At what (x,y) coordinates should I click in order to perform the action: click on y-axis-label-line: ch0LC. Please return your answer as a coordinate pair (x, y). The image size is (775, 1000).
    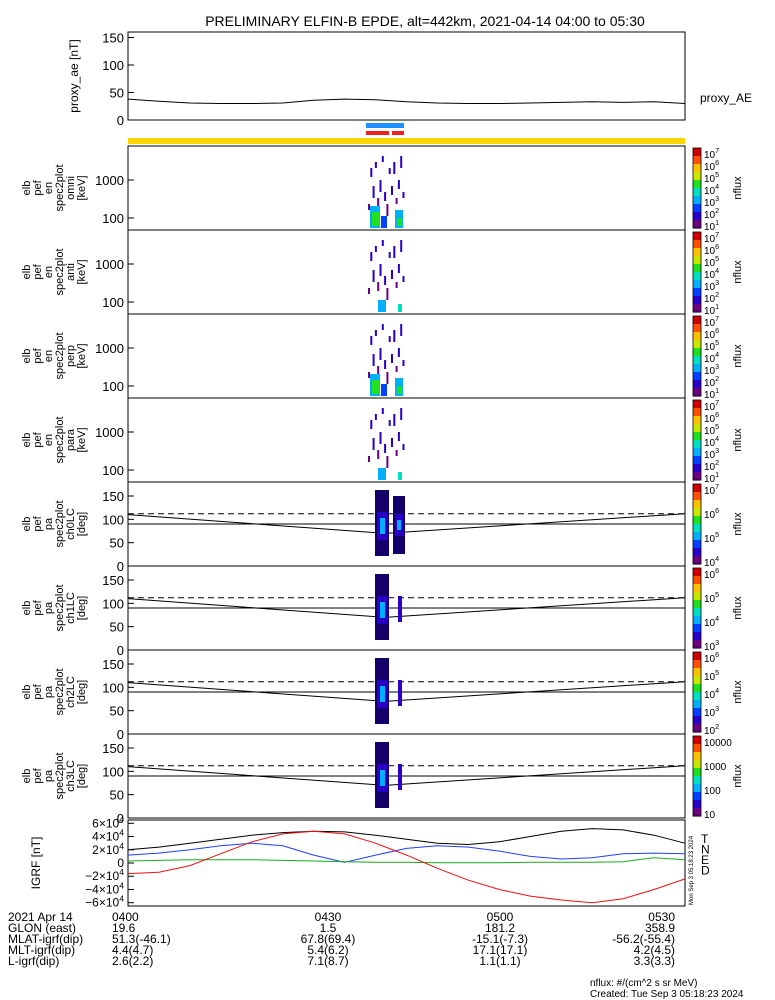
    Looking at the image, I should click on (71, 524).